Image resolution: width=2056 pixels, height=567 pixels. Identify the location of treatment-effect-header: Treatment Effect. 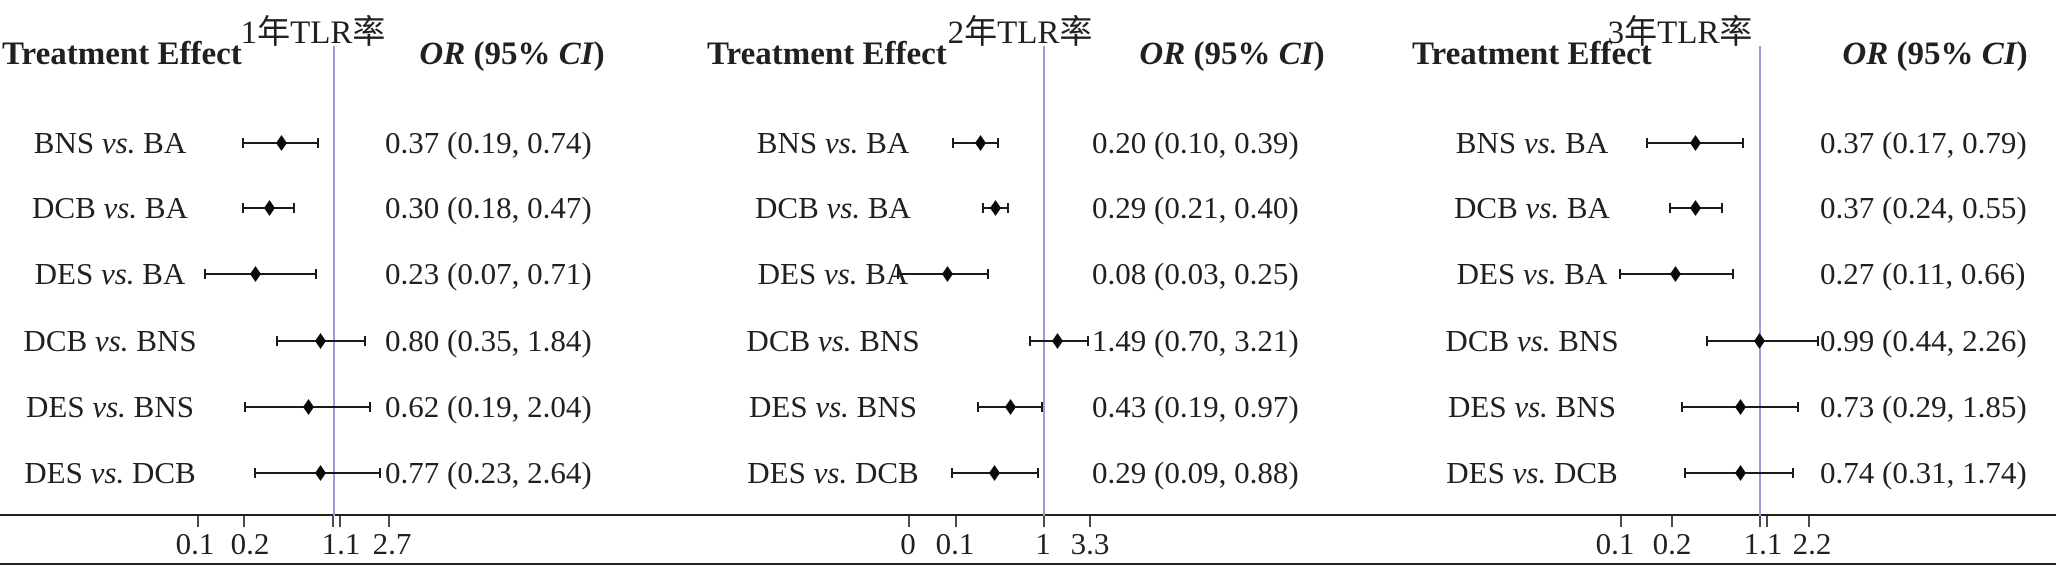
(827, 54).